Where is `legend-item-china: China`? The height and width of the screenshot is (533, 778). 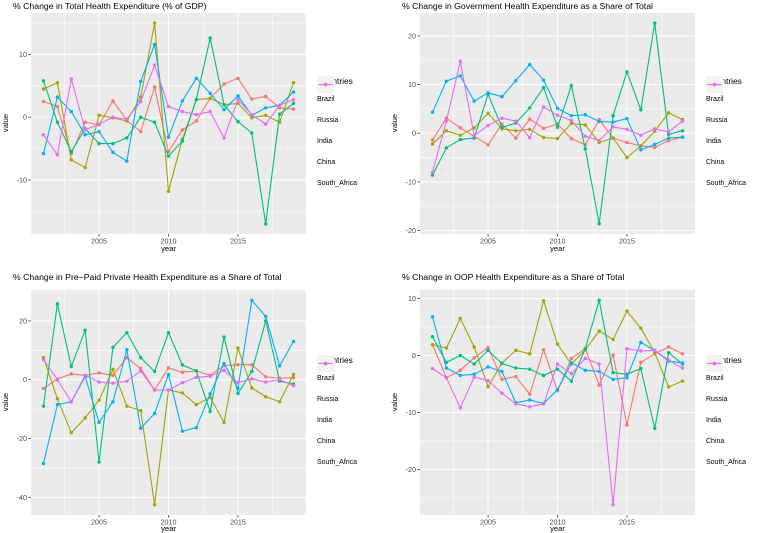
legend-item-china: China is located at coordinates (353, 123).